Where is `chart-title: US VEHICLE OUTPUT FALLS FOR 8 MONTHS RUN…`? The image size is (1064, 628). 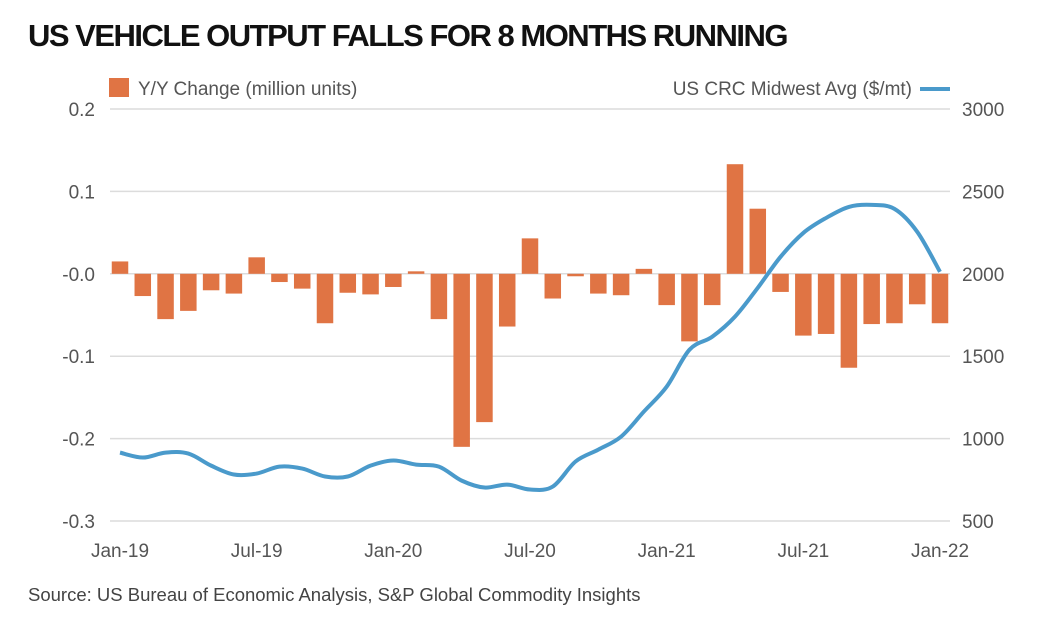 chart-title: US VEHICLE OUTPUT FALLS FOR 8 MONTHS RUN… is located at coordinates (407, 35).